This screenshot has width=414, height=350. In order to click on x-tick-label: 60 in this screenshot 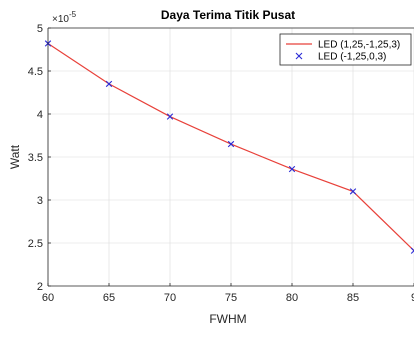, I will do `click(48, 298)`.